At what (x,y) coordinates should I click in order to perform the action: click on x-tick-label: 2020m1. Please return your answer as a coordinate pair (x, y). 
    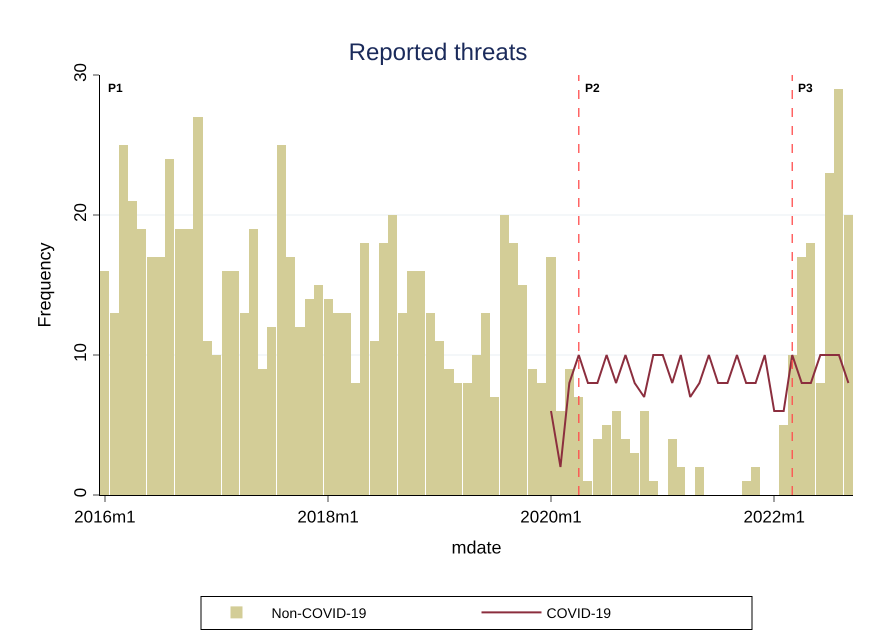
    Looking at the image, I should click on (551, 516).